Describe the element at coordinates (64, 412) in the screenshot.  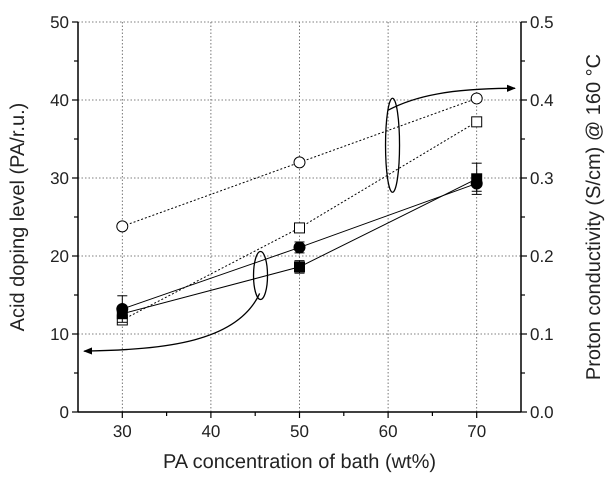
I see `y-tick-label: 0` at that location.